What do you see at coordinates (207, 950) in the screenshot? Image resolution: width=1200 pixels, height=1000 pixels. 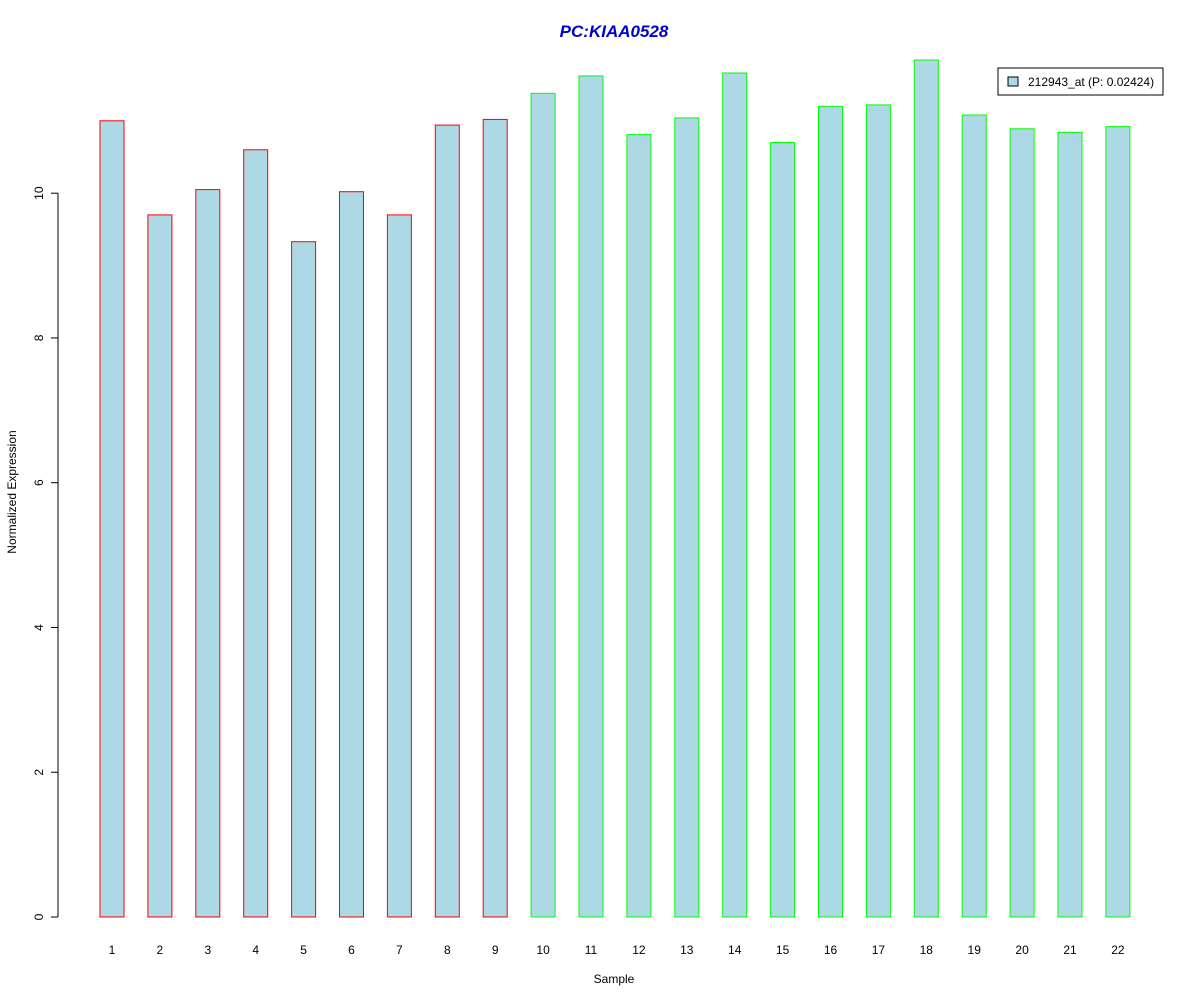 I see `x-tick-label: 3` at bounding box center [207, 950].